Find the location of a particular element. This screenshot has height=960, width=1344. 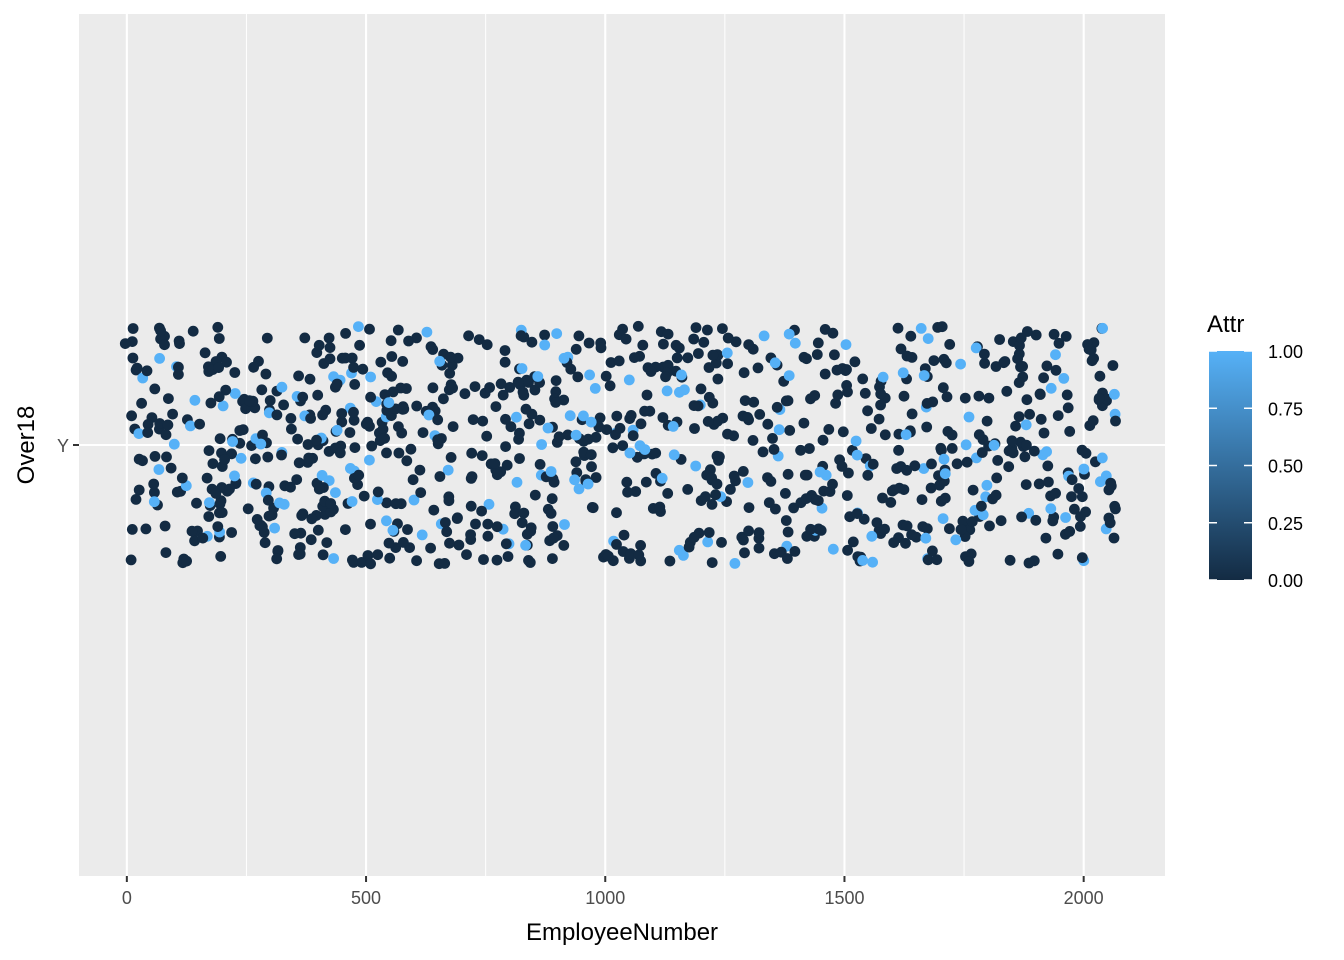

legend-tick-label: 1.00 is located at coordinates (1285, 352).